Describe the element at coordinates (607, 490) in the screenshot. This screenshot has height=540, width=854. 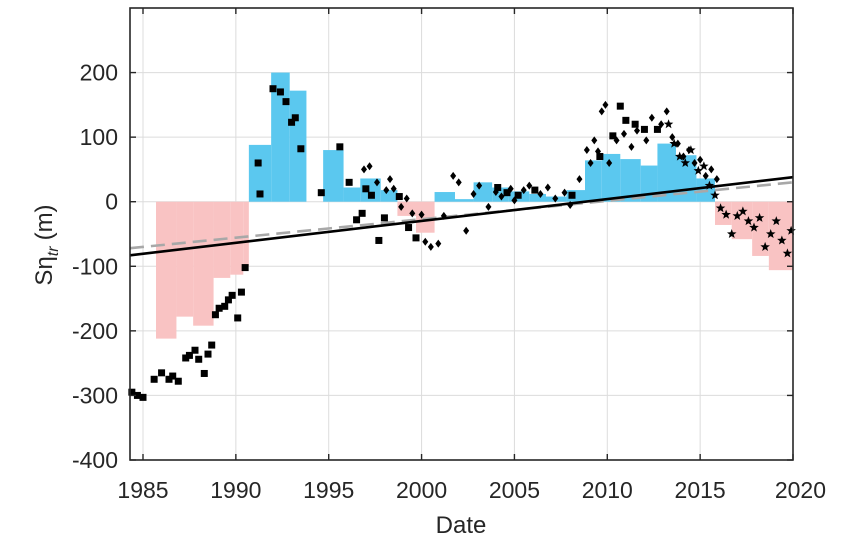
I see `x-tick-label-5: 2010` at that location.